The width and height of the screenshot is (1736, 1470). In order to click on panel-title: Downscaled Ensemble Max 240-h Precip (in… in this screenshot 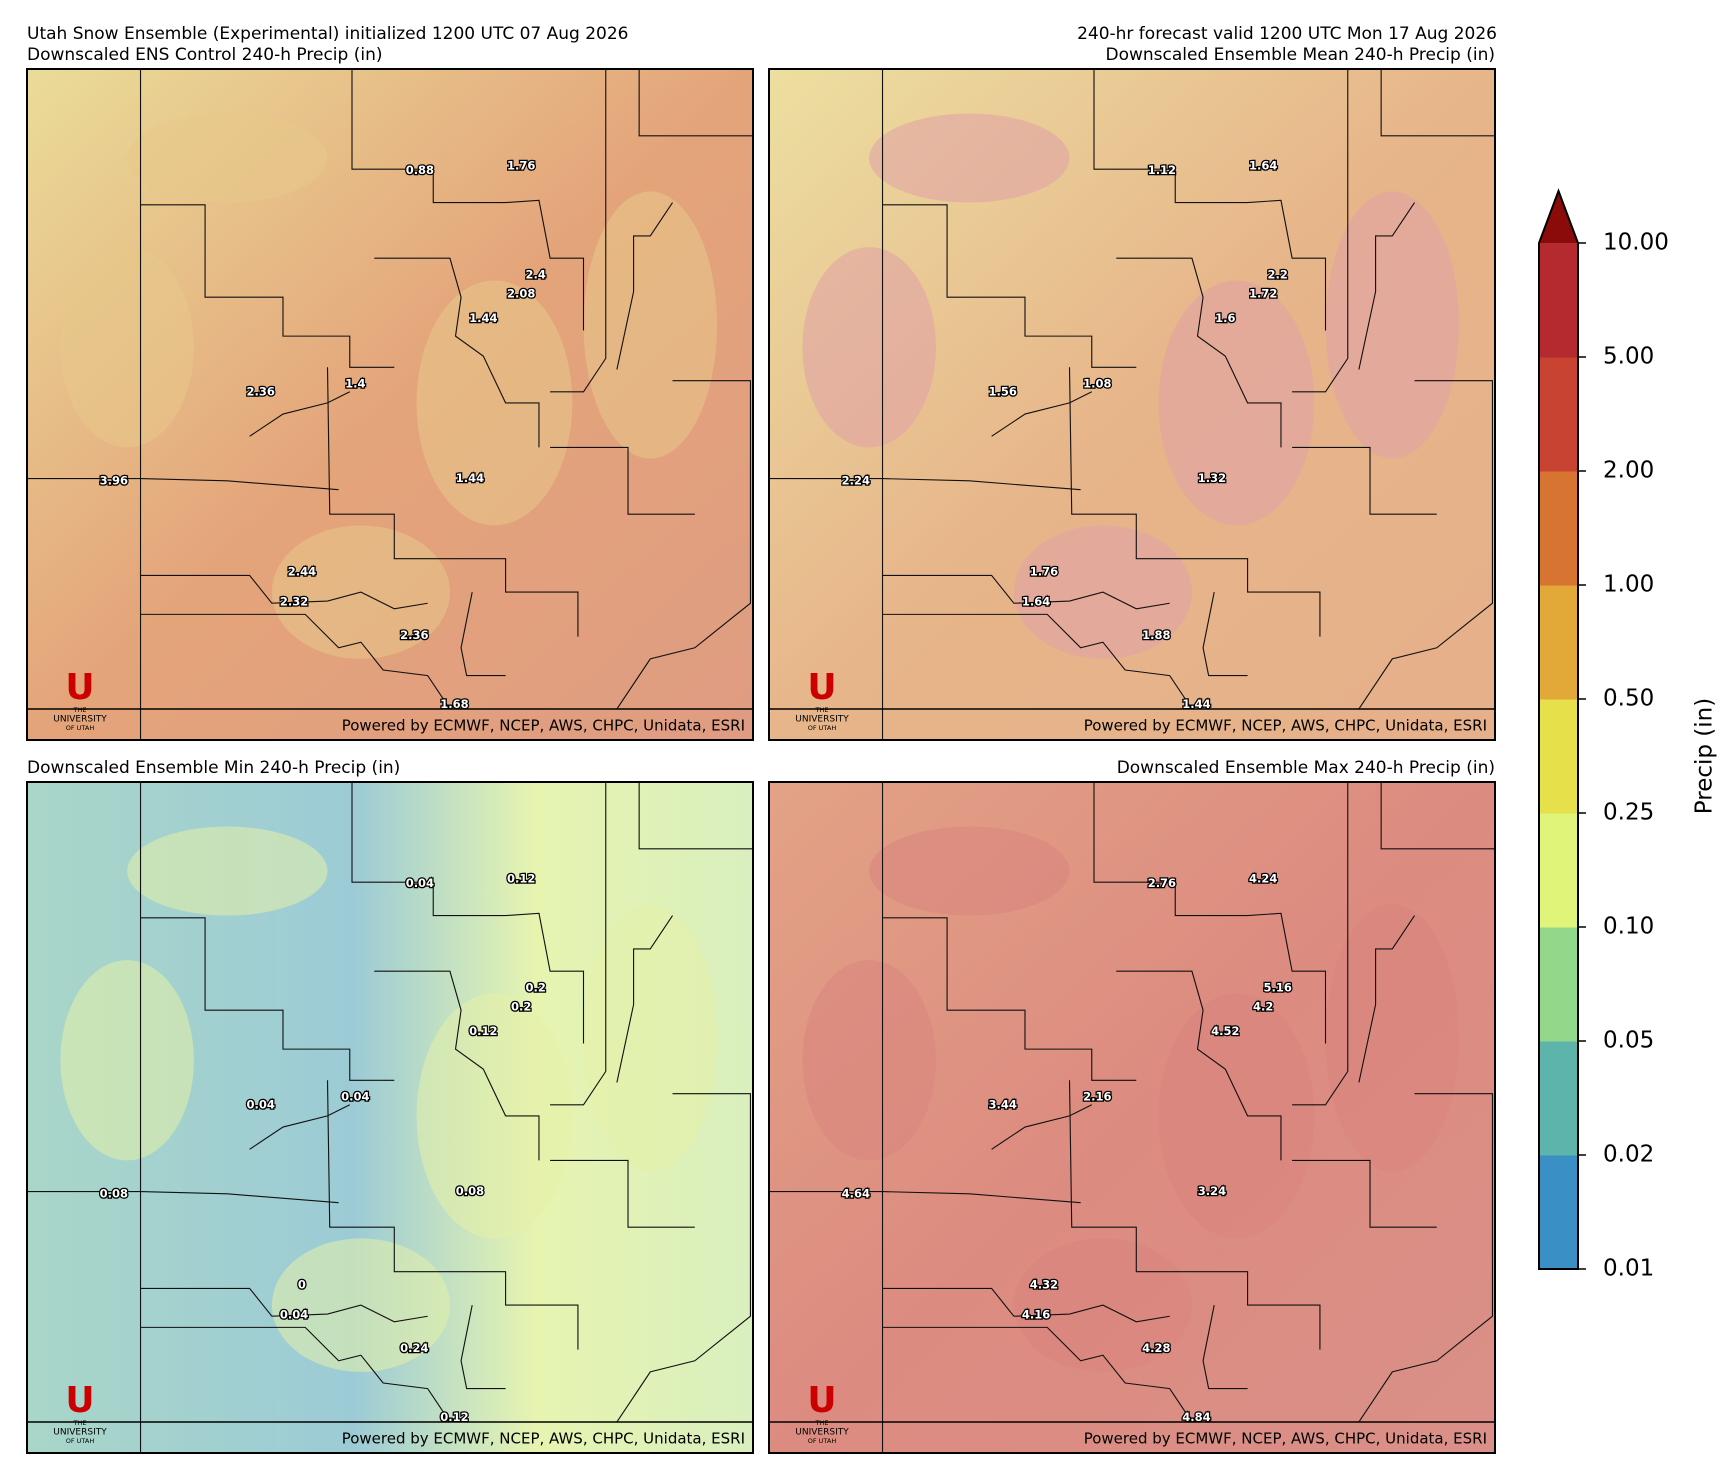, I will do `click(1306, 768)`.